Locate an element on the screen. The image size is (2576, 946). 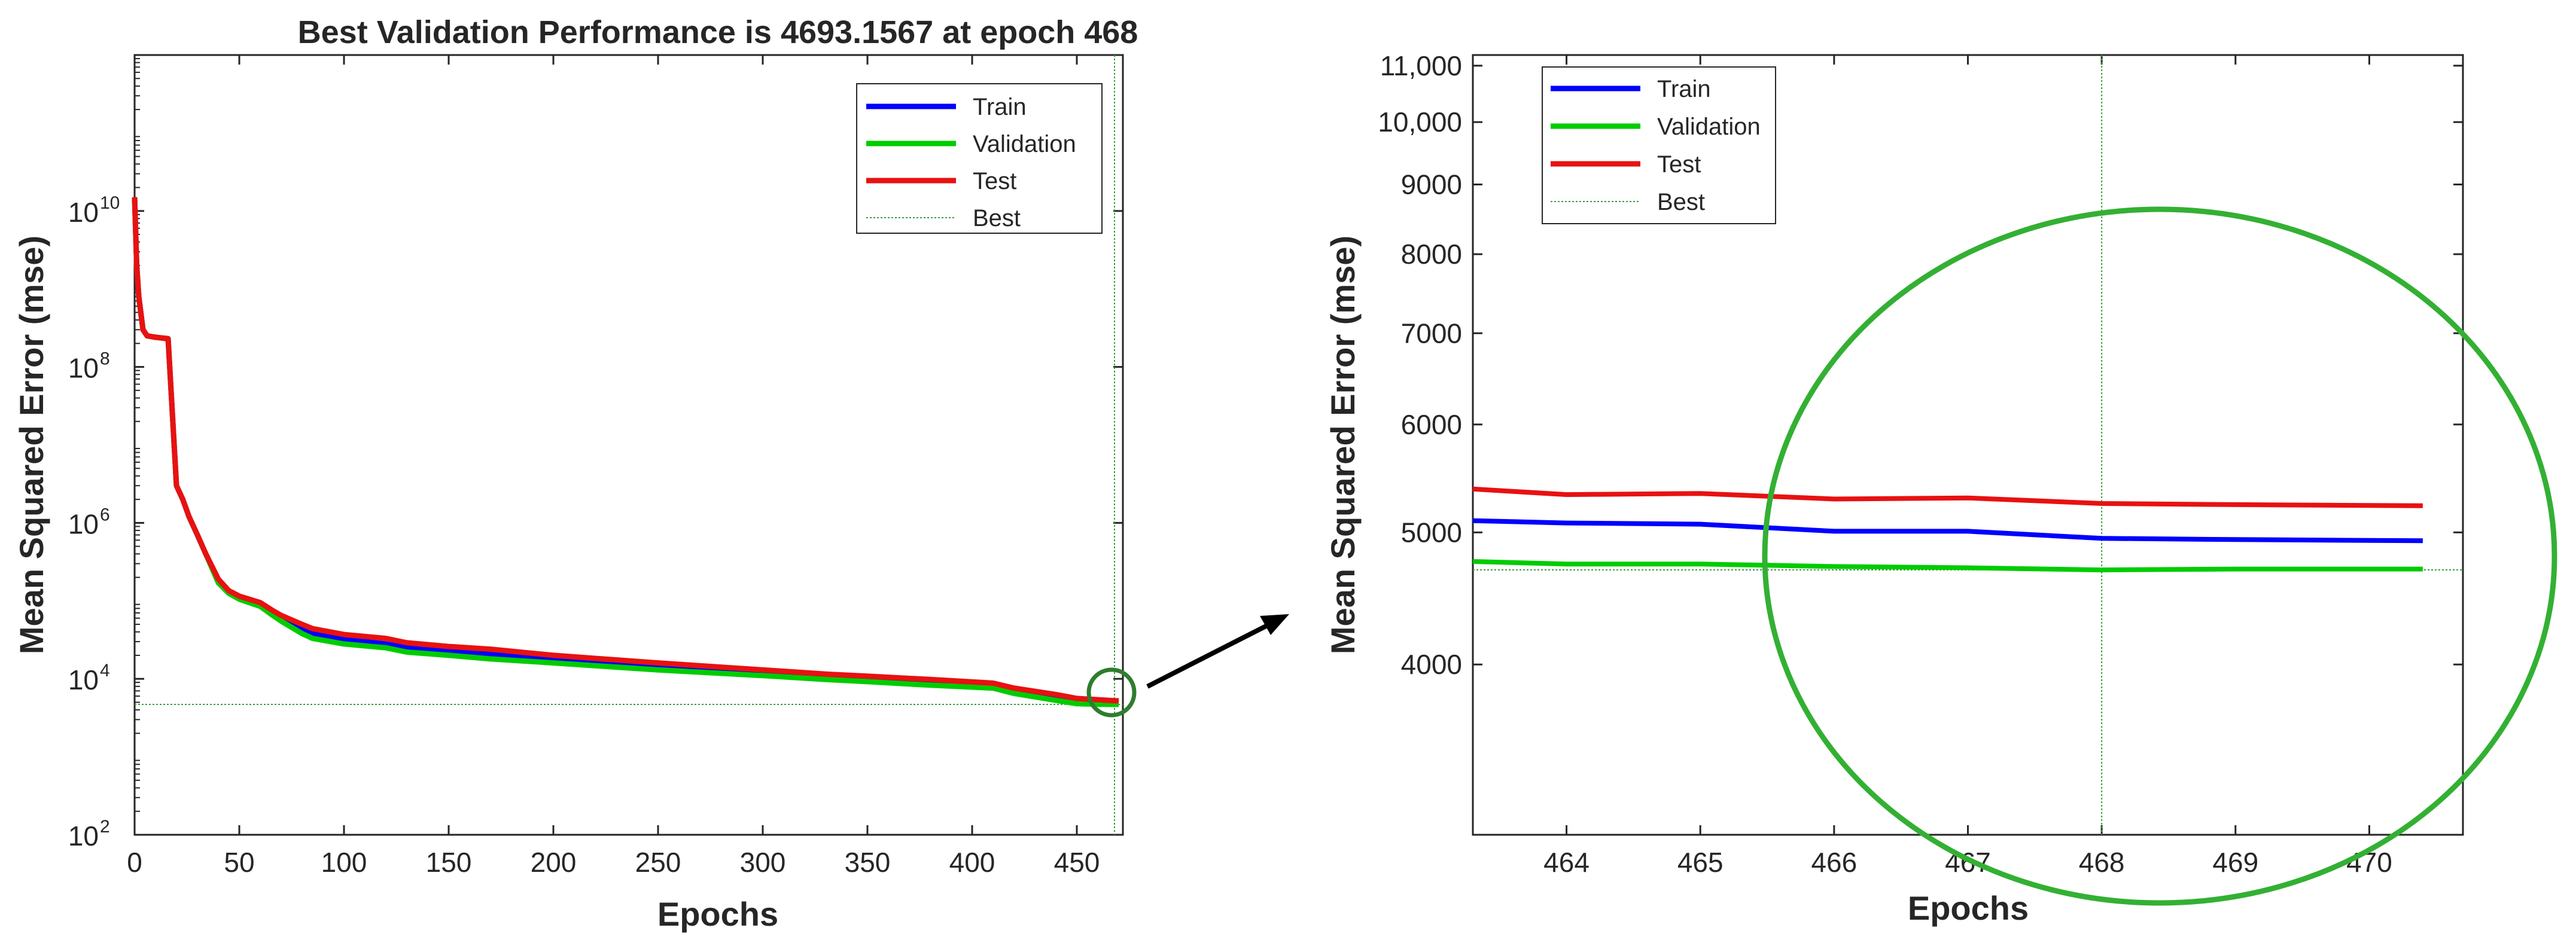
right-y-tick-label: 7000 is located at coordinates (1431, 334).